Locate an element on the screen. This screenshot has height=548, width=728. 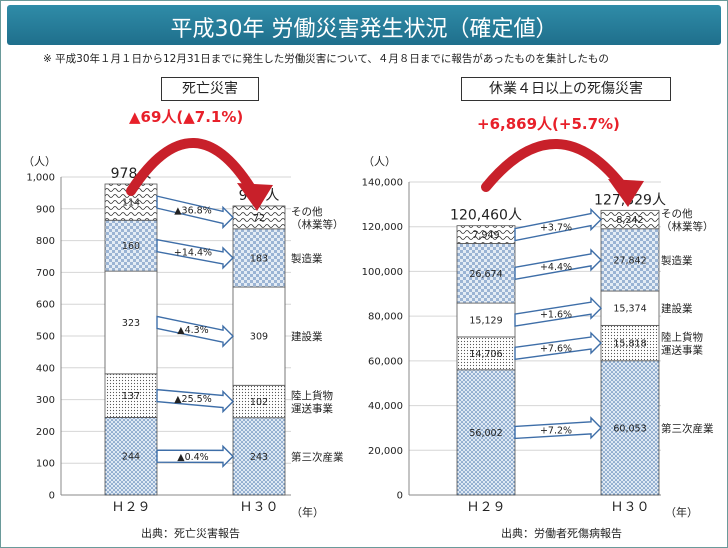
x-unit-injury: （年） is located at coordinates (681, 512).